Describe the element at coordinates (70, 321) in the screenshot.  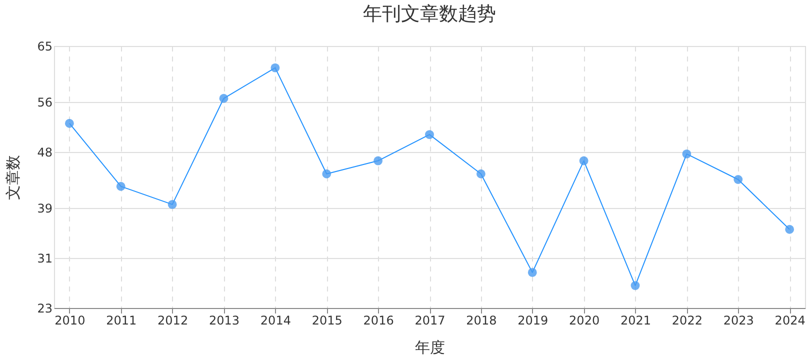
I see `x-tick-label: 2010` at that location.